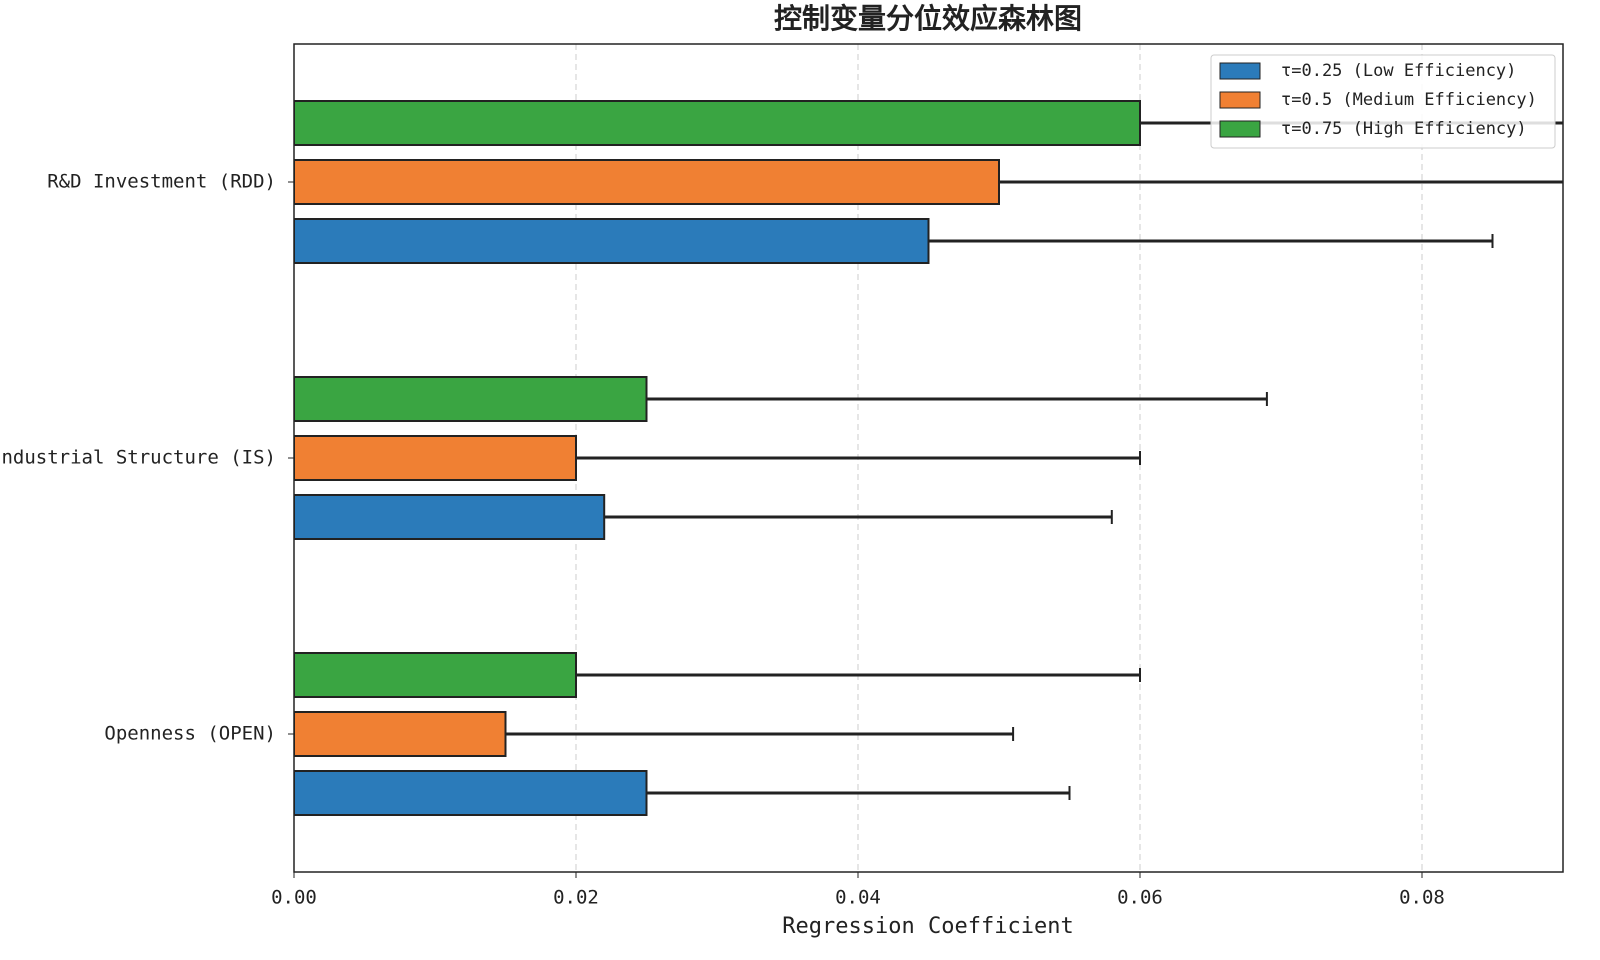  I want to click on legend-box, so click(1383, 101).